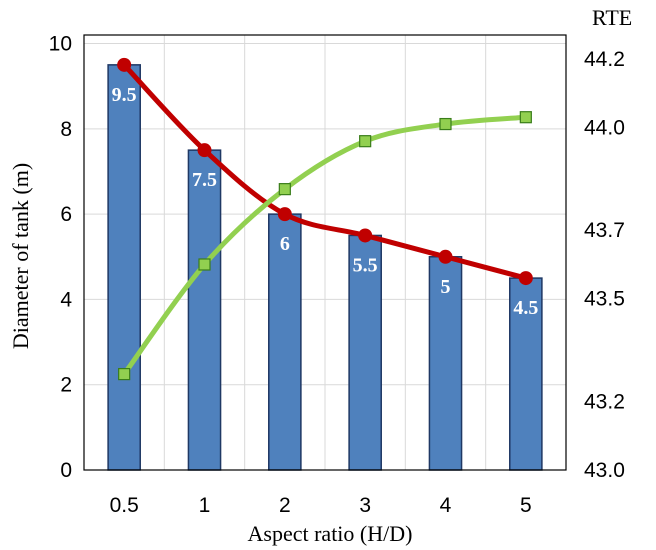 The height and width of the screenshot is (550, 656). I want to click on x-tick-label: 0.5, so click(124, 505).